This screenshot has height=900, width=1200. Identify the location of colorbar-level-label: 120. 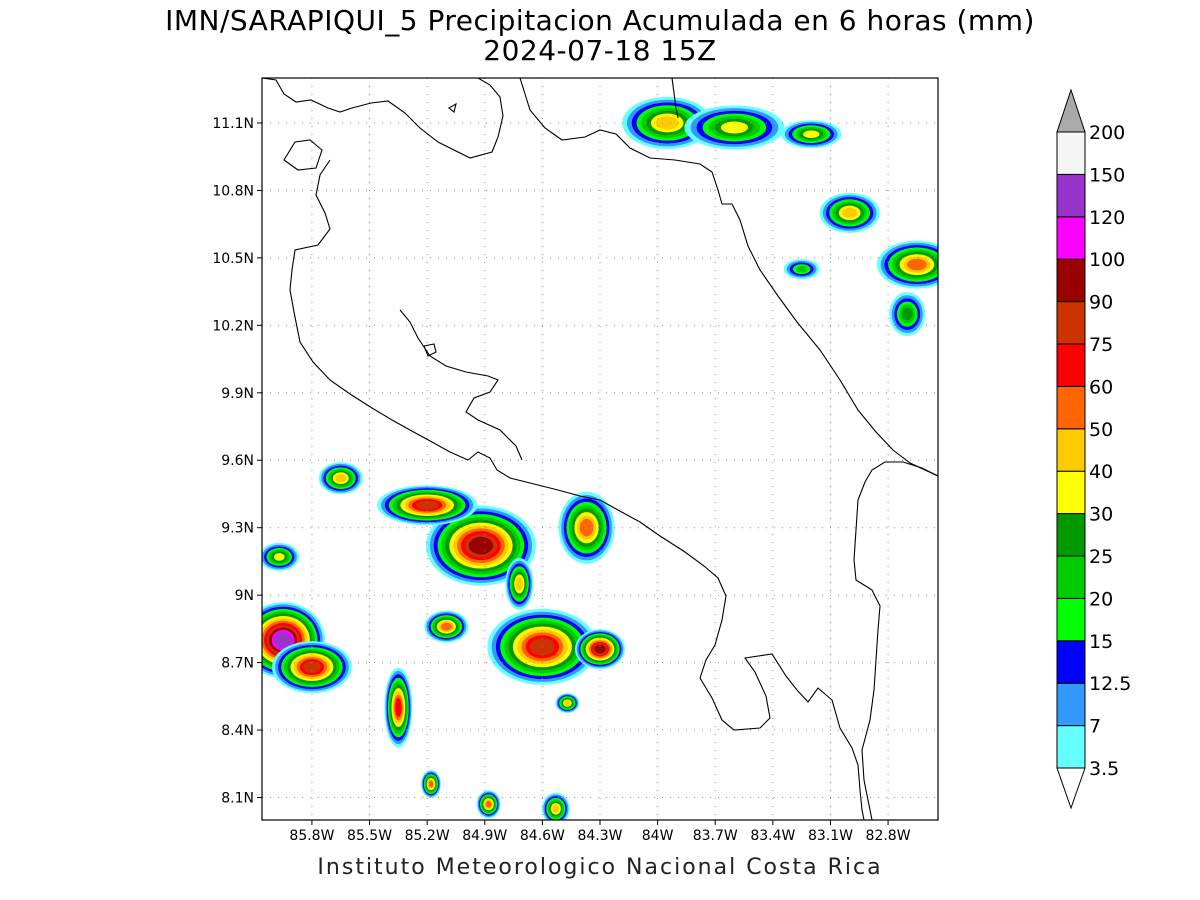
(1107, 218).